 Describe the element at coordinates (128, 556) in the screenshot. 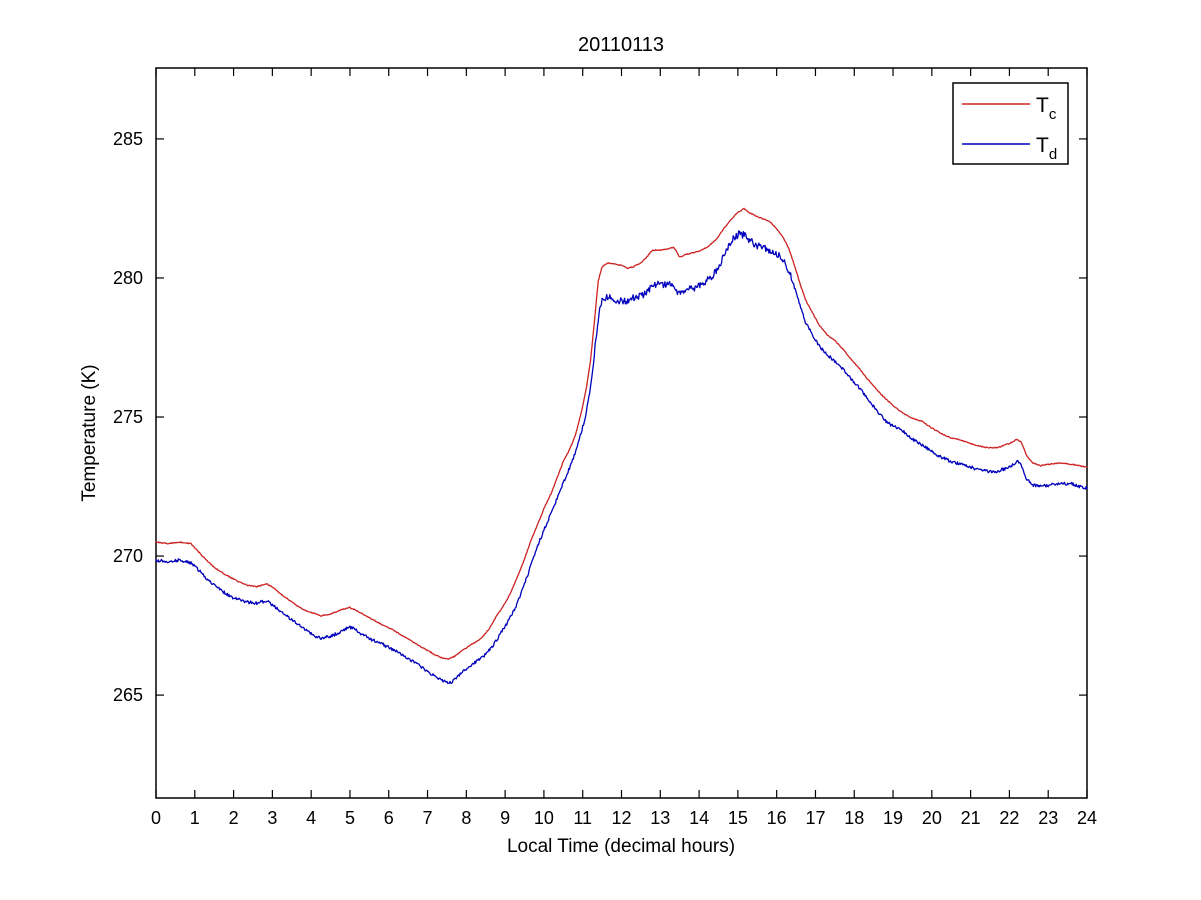

I see `y-tick-label: 270` at that location.